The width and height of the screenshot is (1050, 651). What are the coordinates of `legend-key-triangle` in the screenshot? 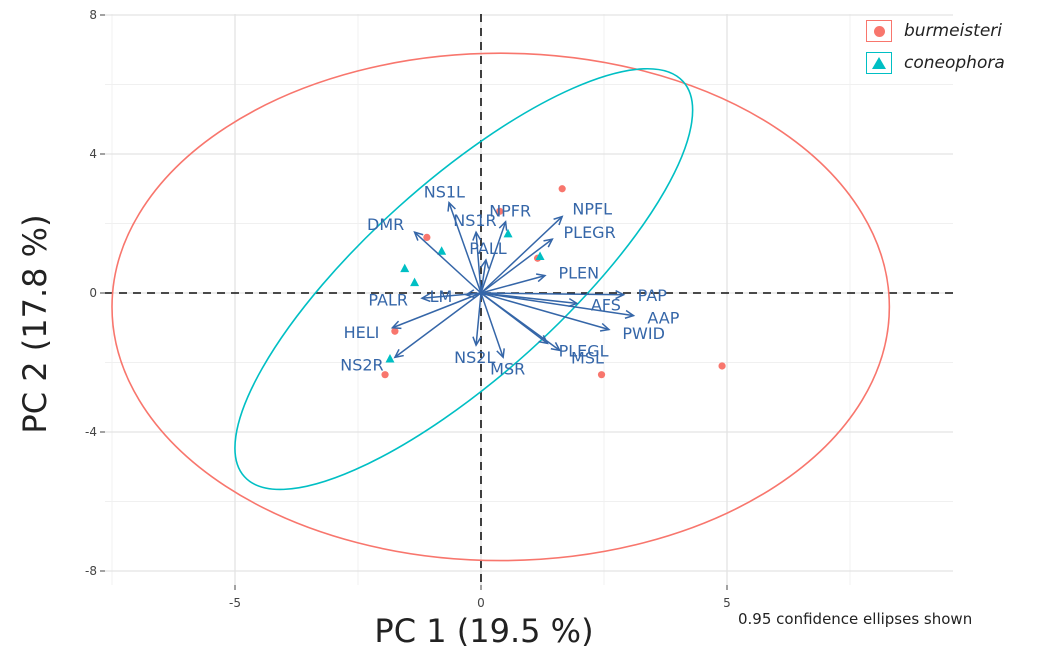 It's located at (879, 63).